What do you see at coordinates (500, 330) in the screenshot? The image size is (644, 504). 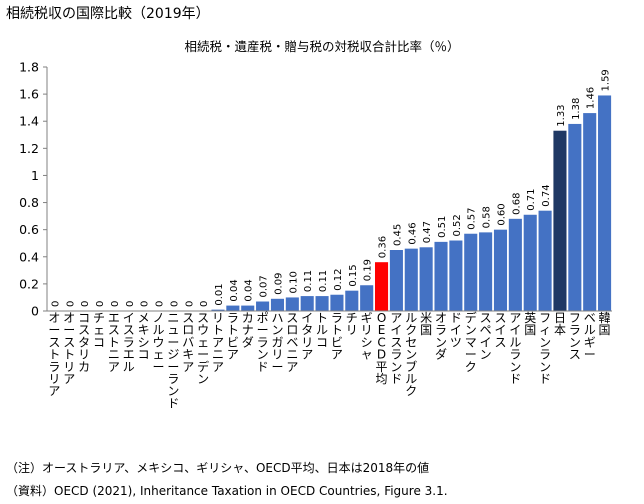 I see `x-tick-label: スイス` at bounding box center [500, 330].